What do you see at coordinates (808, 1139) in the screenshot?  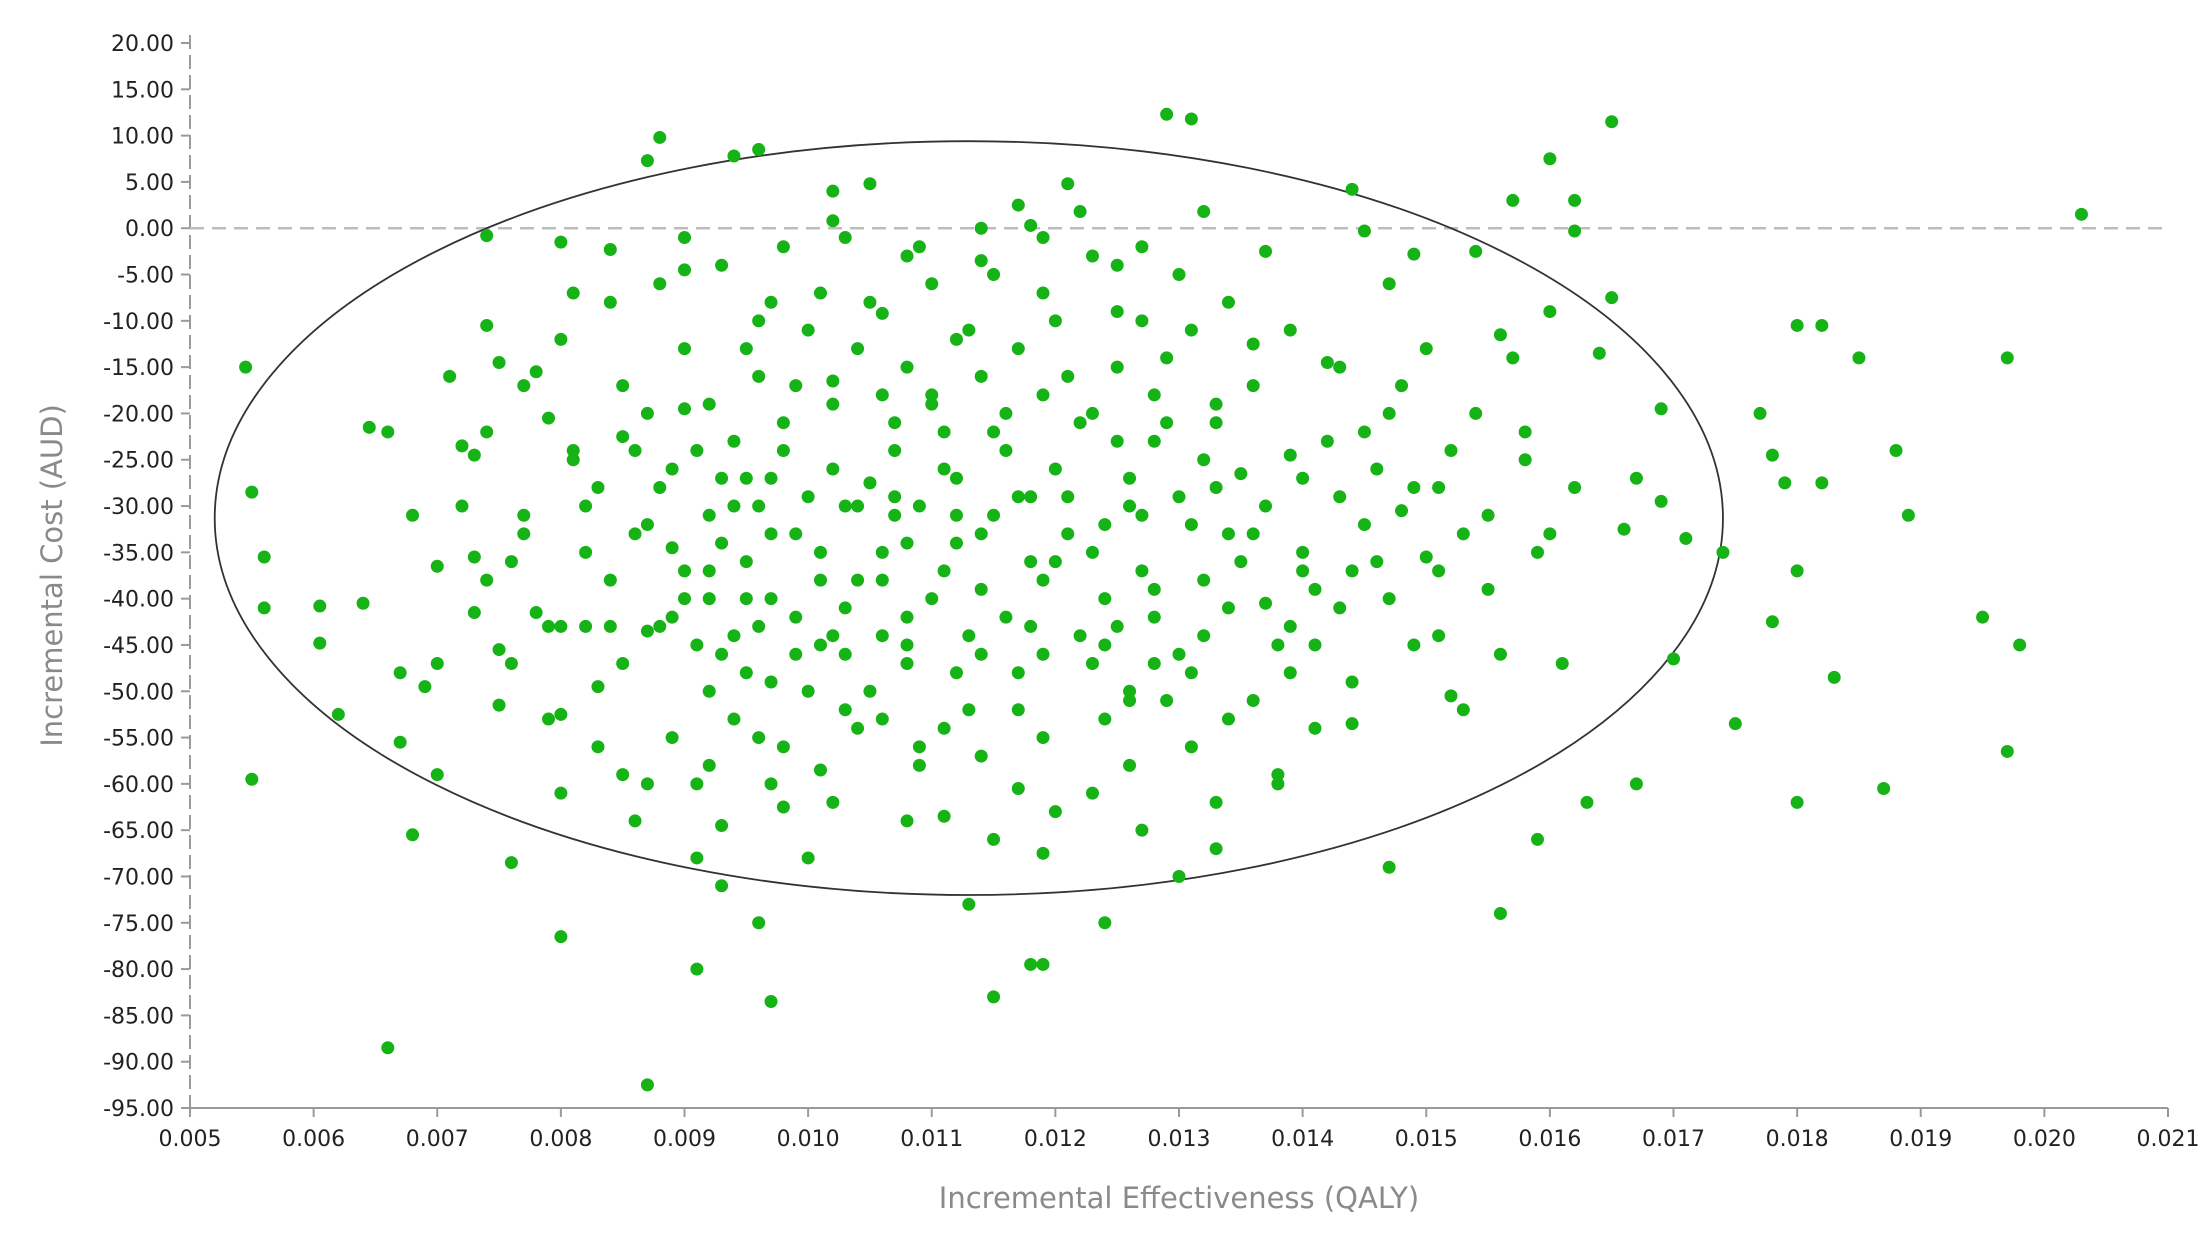 I see `x-tick-label: 0.010` at bounding box center [808, 1139].